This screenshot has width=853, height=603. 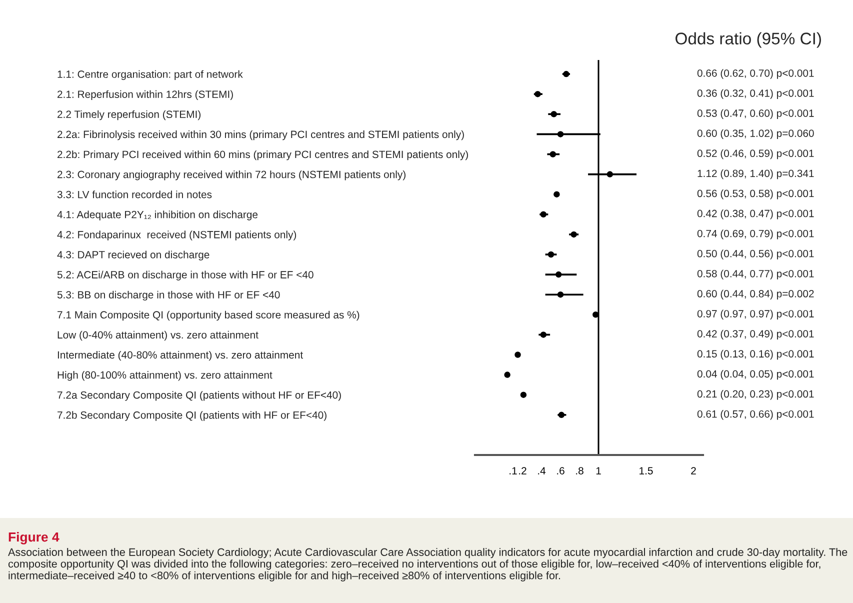 I want to click on y-tick-label: 7.1 Main Composite QI (opportunity based score measured as %), so click(x=209, y=315).